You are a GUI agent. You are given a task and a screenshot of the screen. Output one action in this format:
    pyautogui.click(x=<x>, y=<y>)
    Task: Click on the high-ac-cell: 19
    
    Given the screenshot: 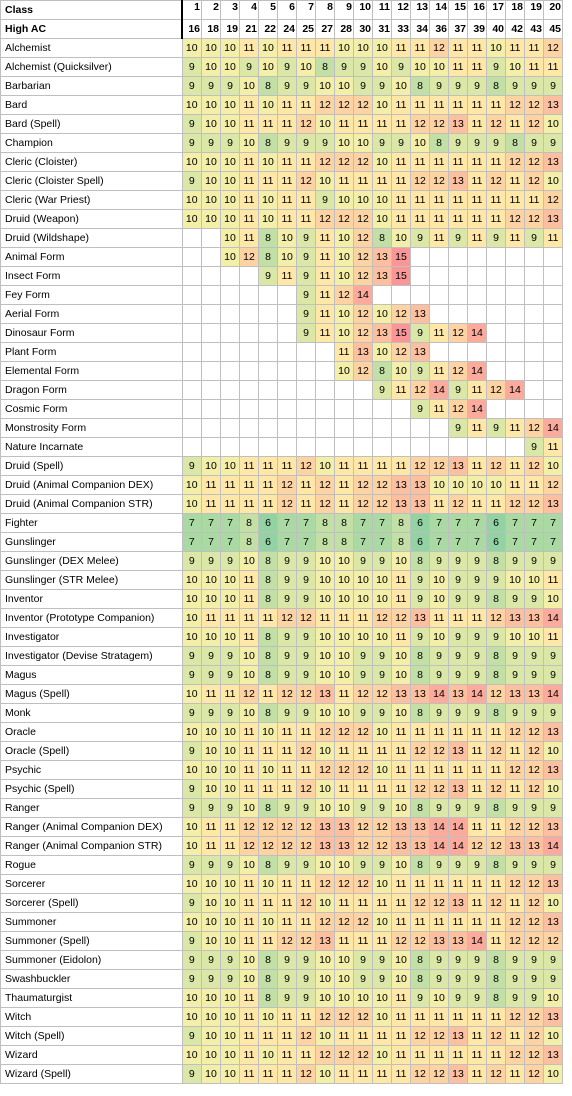 What is the action you would take?
    pyautogui.click(x=230, y=29)
    